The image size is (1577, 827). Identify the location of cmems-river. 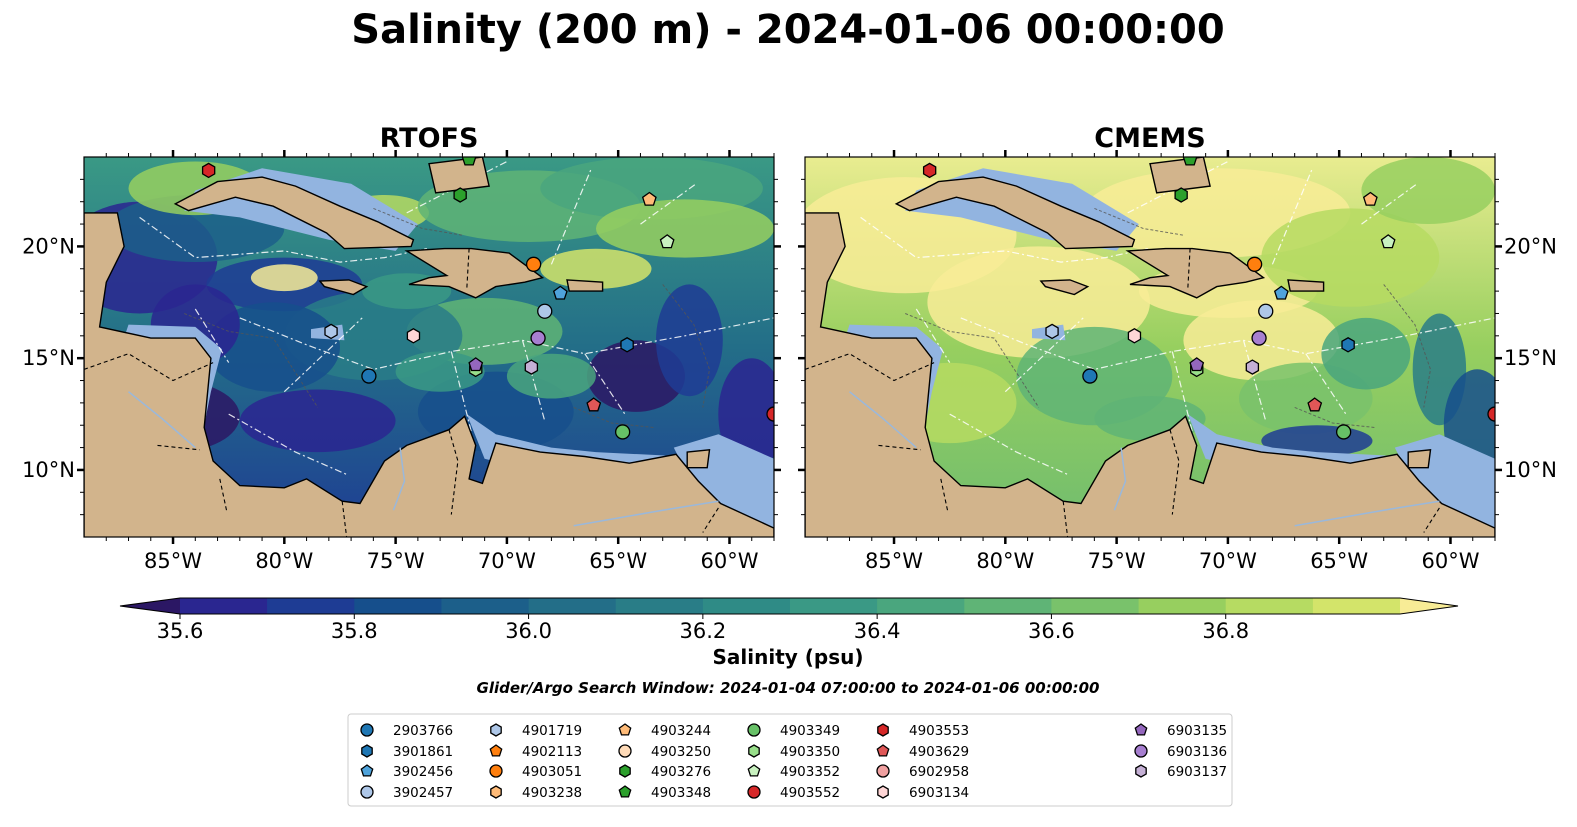
(883, 420).